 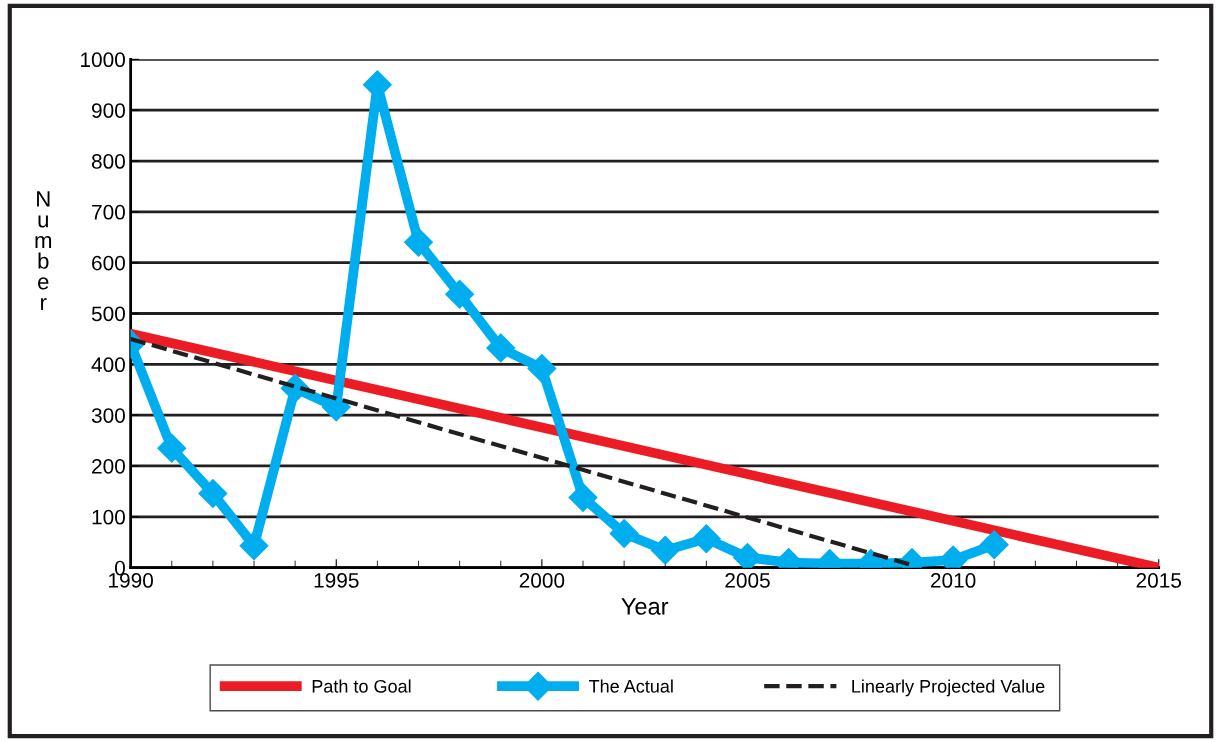 What do you see at coordinates (747, 580) in the screenshot?
I see `x-tick-label: 2005` at bounding box center [747, 580].